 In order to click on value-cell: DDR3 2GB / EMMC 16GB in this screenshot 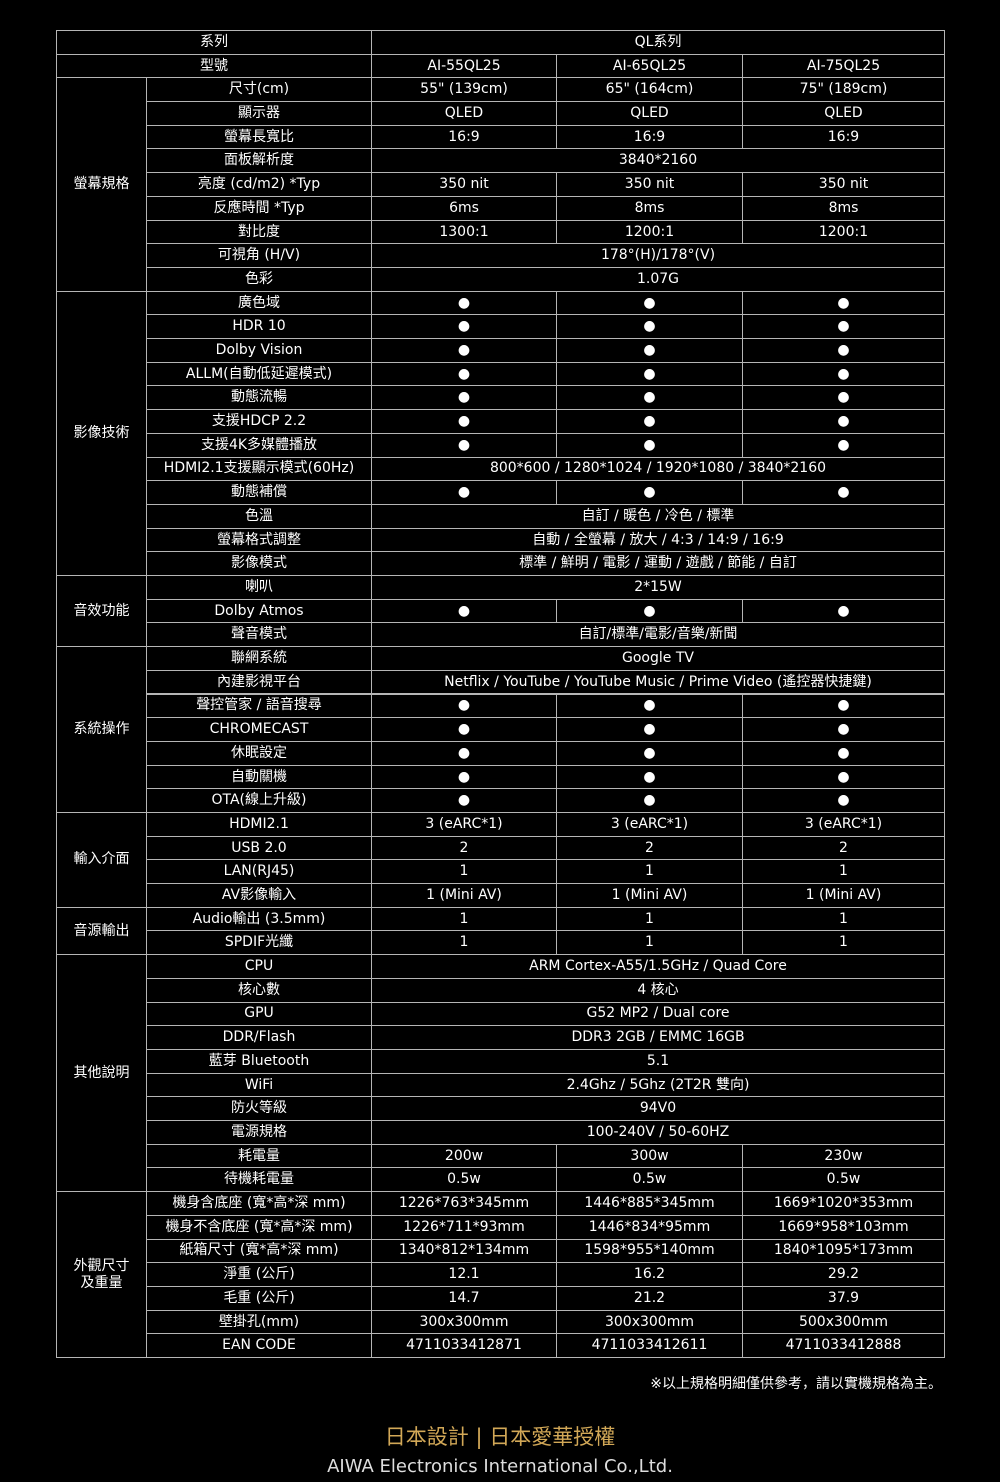, I will do `click(658, 1037)`.